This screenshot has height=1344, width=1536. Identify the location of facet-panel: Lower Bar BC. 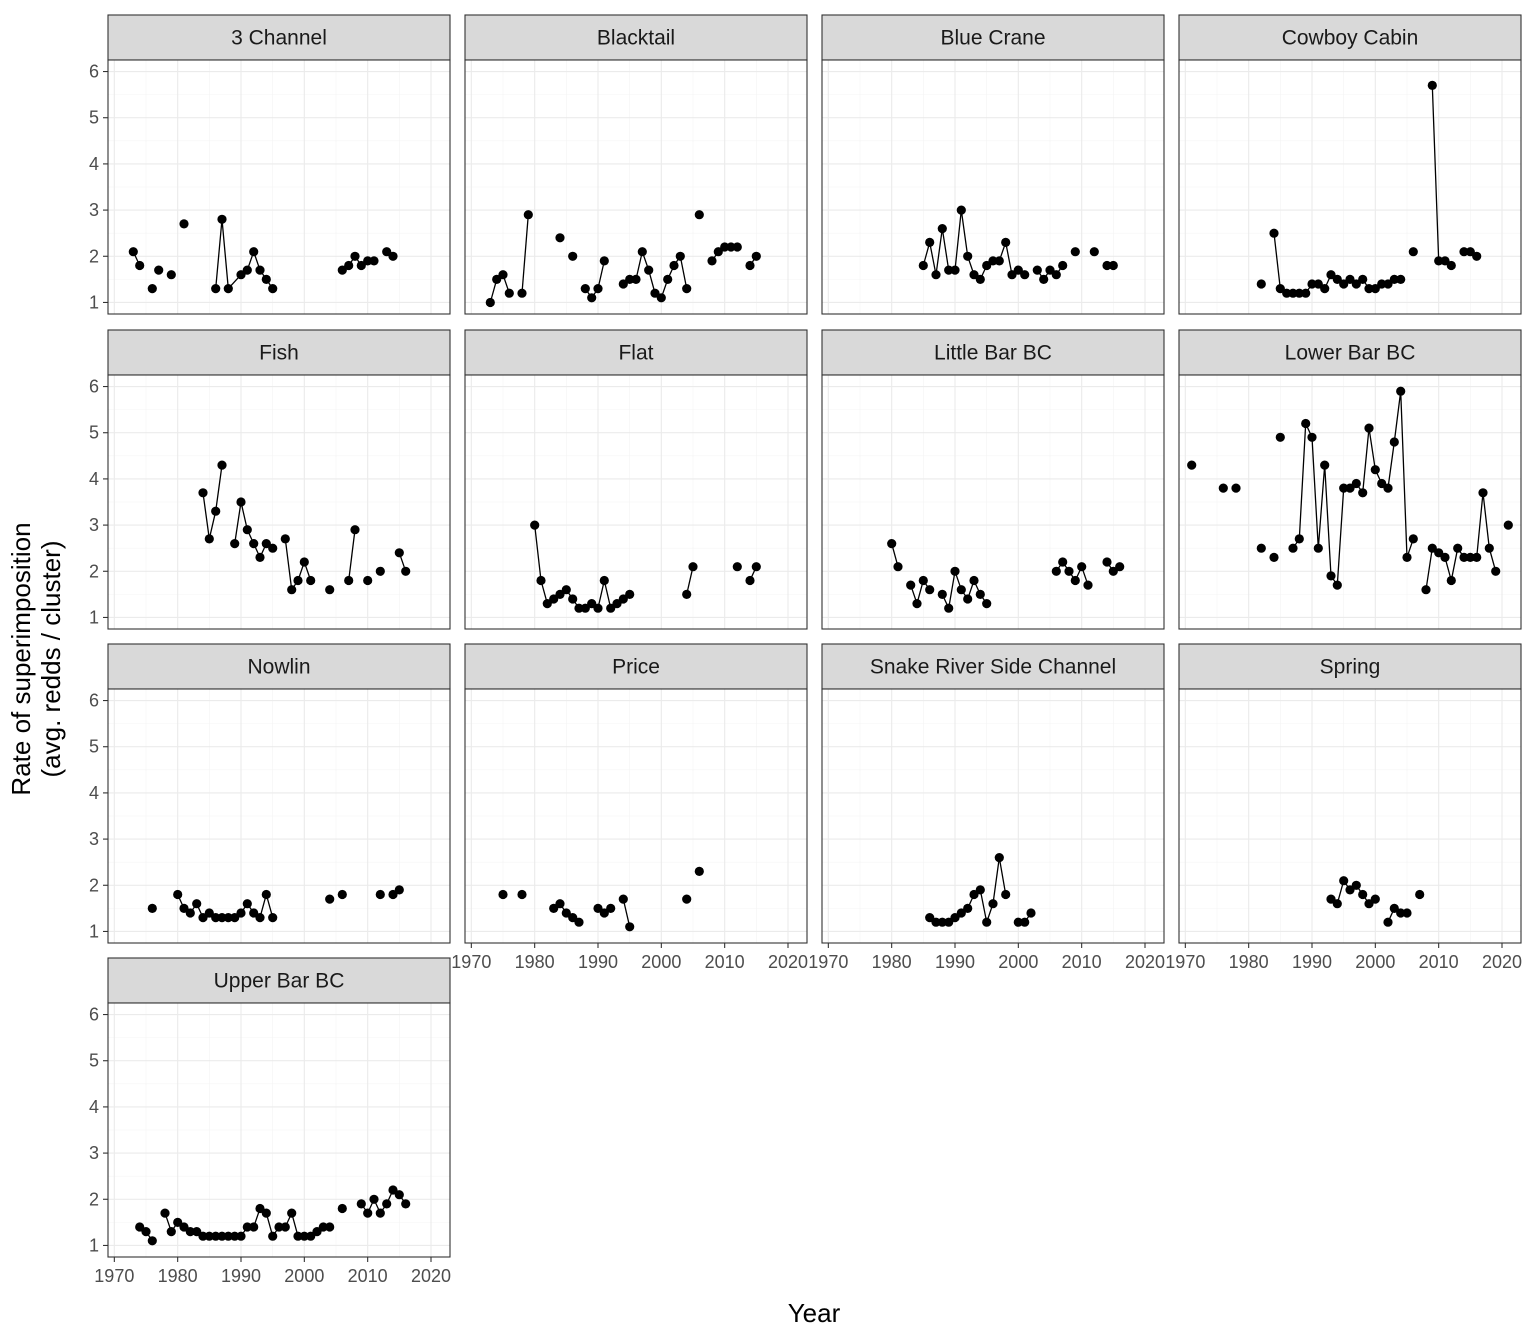
(1350, 479).